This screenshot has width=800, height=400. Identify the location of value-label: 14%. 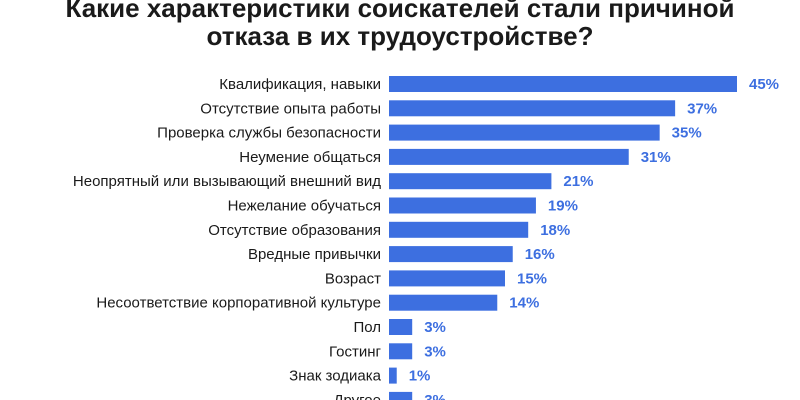
(524, 303).